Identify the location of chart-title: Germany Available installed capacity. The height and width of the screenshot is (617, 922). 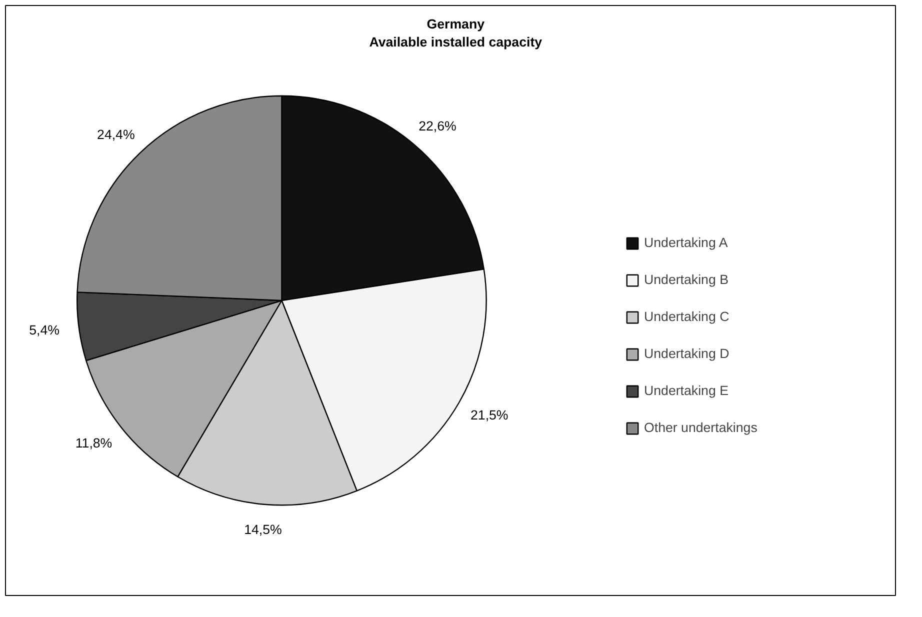
(456, 33).